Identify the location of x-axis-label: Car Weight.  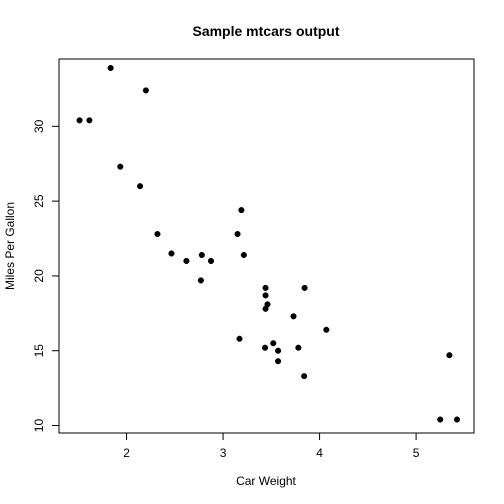
(266, 481).